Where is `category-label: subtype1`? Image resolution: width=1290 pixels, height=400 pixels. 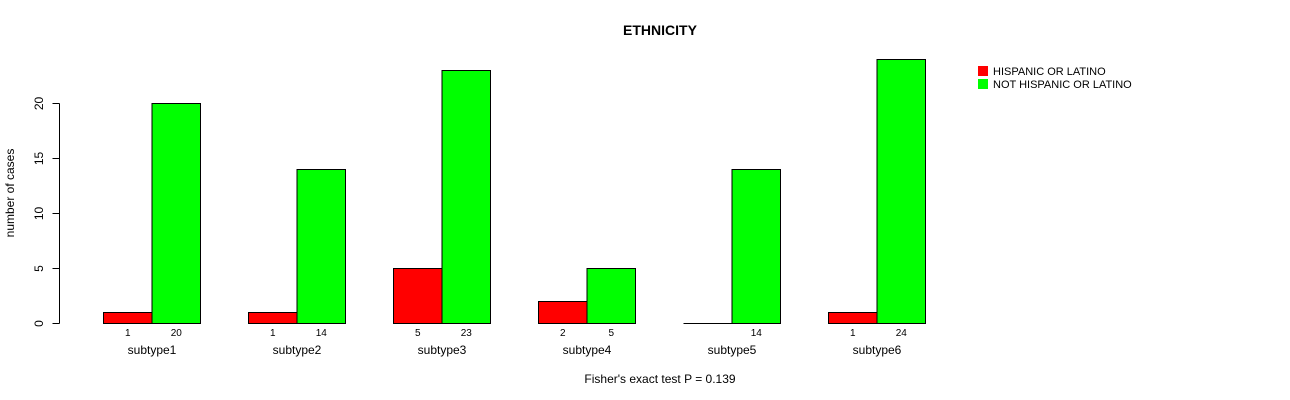 category-label: subtype1 is located at coordinates (152, 350).